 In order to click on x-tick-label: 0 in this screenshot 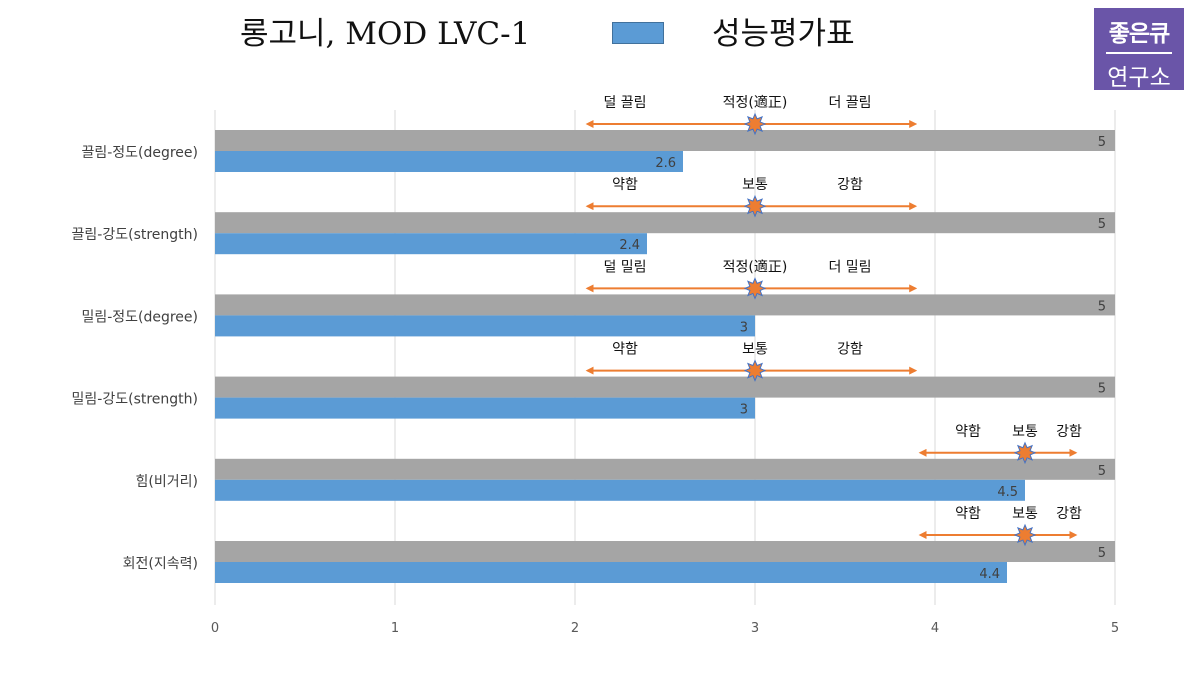, I will do `click(215, 628)`.